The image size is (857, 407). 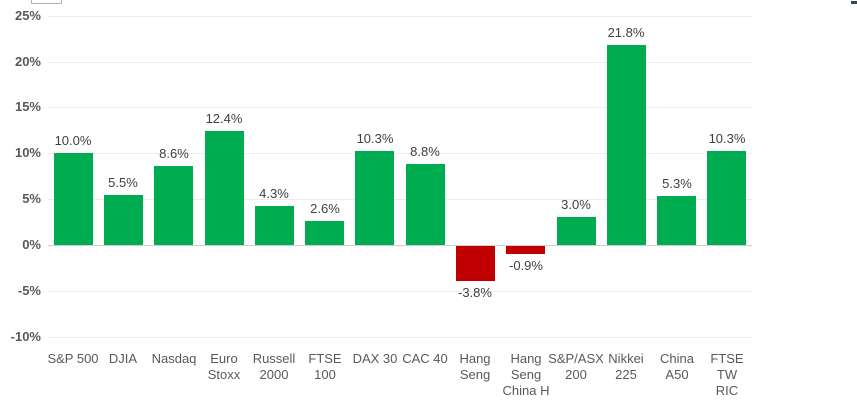 What do you see at coordinates (677, 366) in the screenshot?
I see `category-label: China A50` at bounding box center [677, 366].